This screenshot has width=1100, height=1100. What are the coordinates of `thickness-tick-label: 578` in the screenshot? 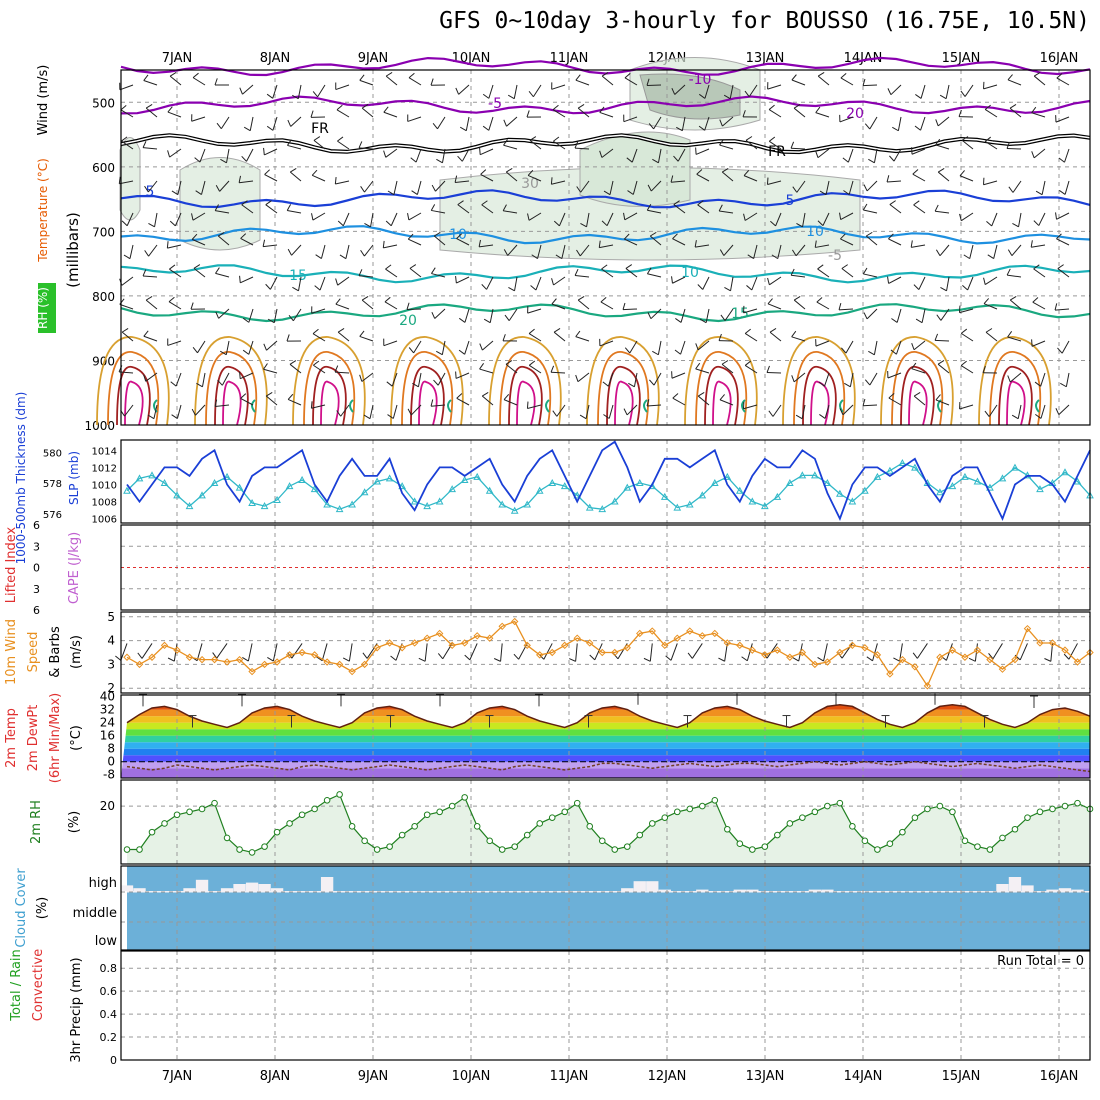 It's located at (52, 484).